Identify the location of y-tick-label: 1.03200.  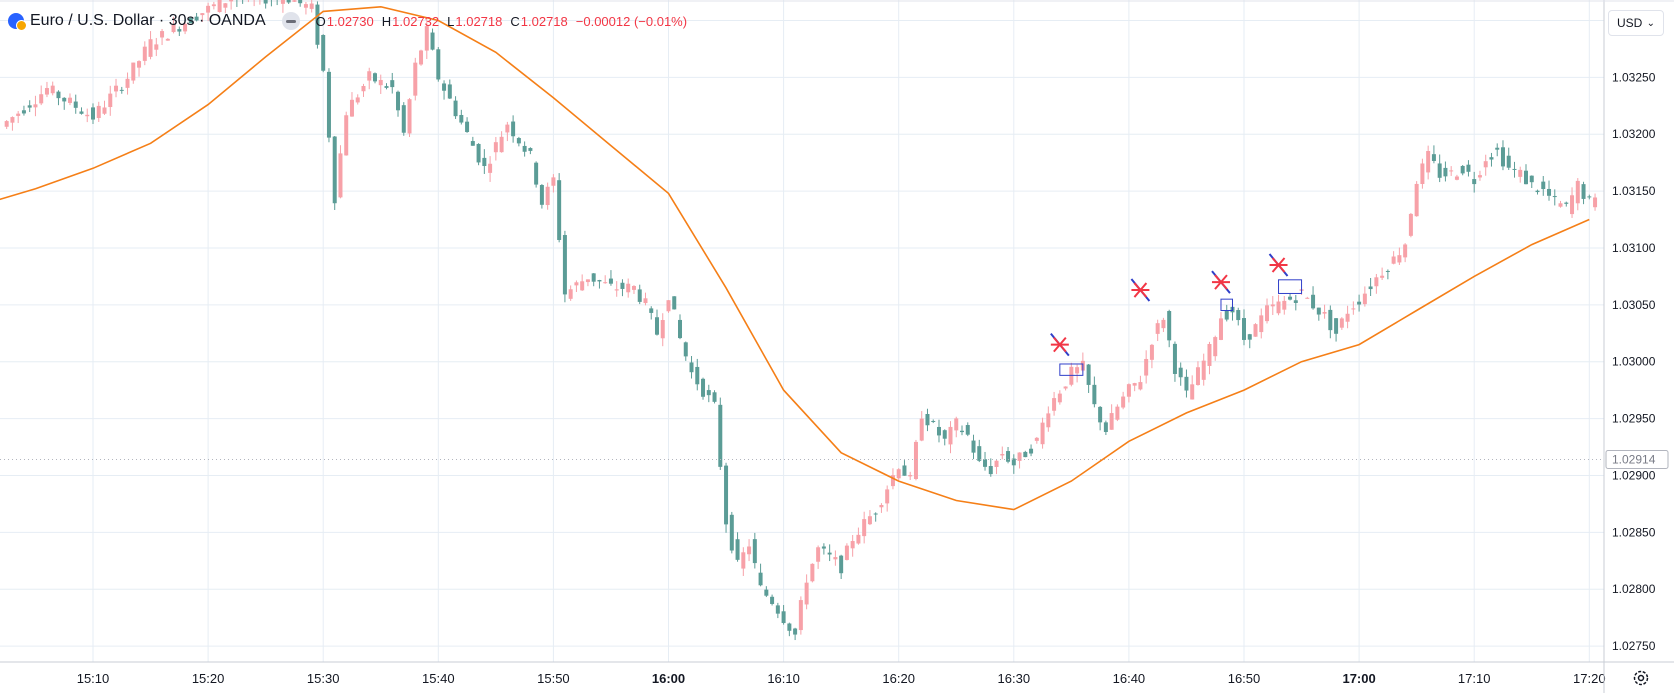
(1634, 134).